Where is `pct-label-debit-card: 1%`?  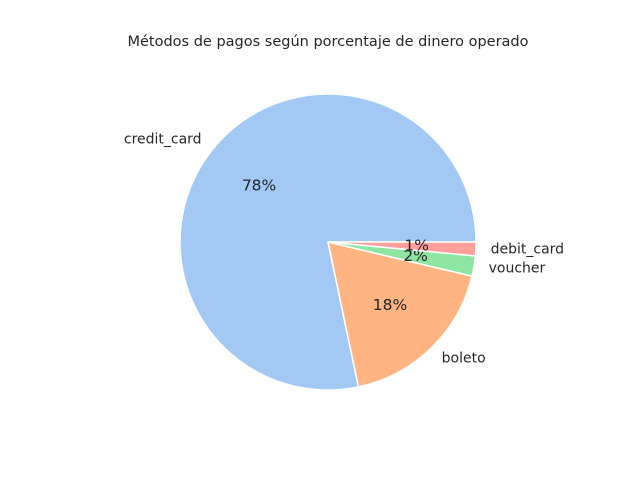 pct-label-debit-card: 1% is located at coordinates (416, 246).